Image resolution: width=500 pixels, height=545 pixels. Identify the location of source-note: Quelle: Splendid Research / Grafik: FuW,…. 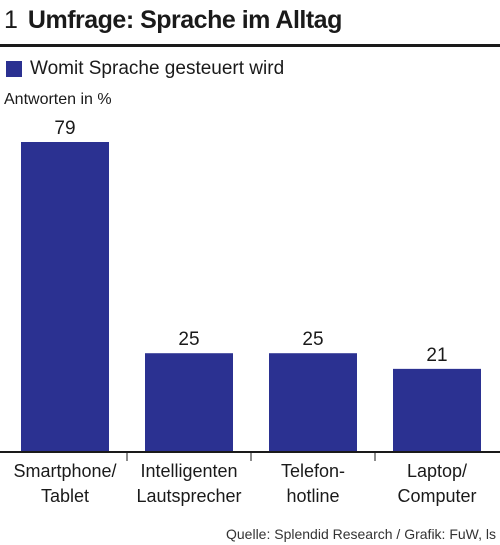
(361, 534).